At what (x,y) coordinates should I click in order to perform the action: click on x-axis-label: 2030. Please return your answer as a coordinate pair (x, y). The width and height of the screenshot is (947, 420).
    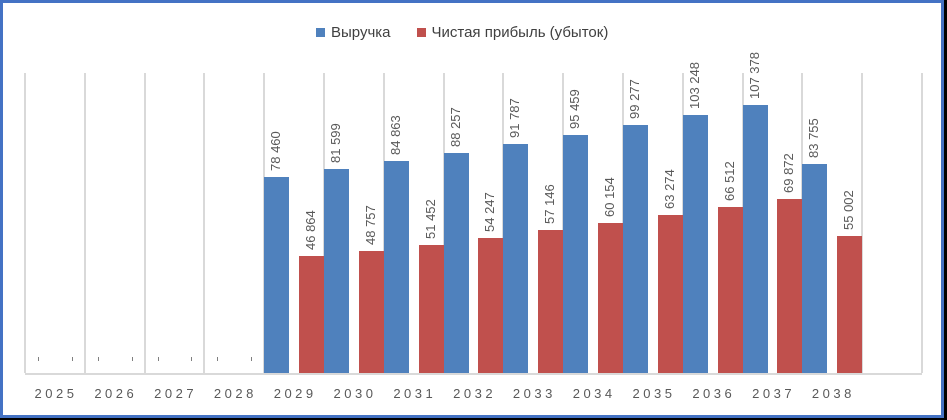
    Looking at the image, I should click on (355, 393).